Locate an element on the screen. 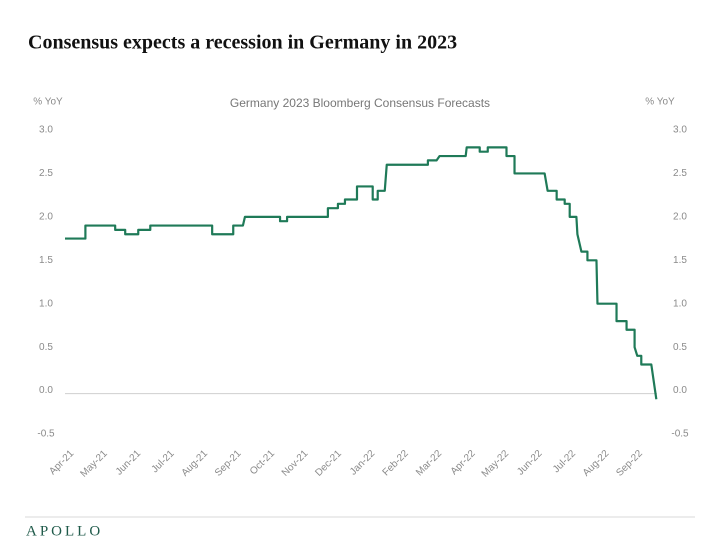 The width and height of the screenshot is (720, 556). y2-tick-label: 2.5 is located at coordinates (680, 173).